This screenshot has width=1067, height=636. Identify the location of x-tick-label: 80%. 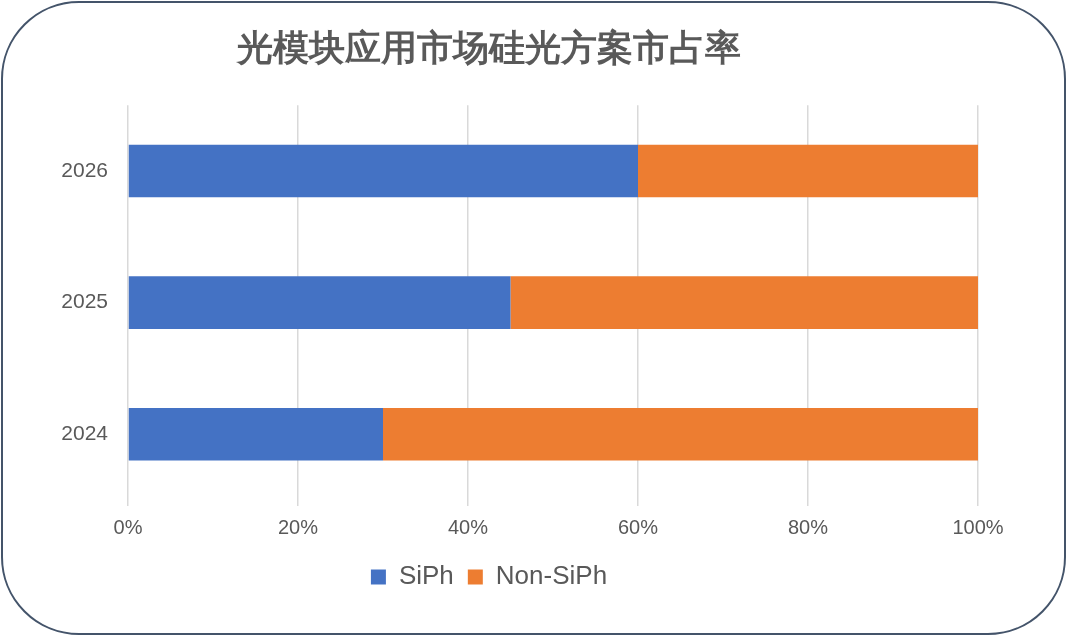
(808, 526).